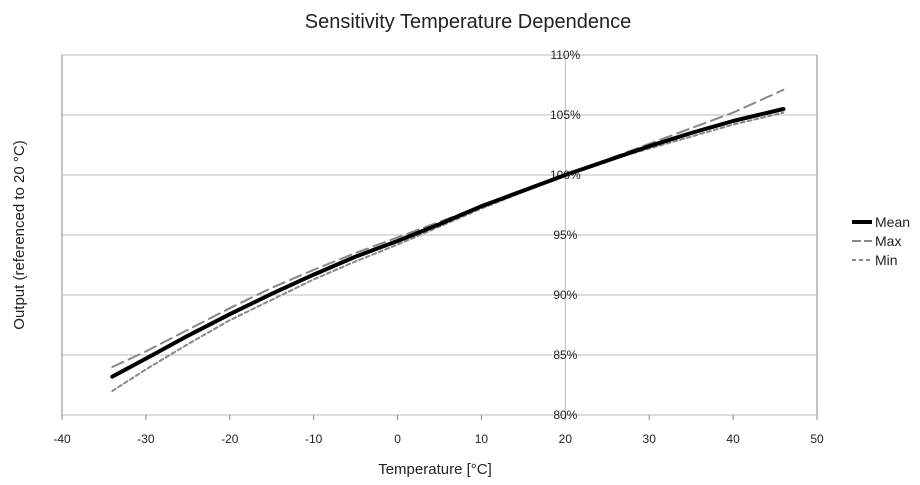 This screenshot has width=920, height=485. What do you see at coordinates (314, 439) in the screenshot?
I see `x-tick-label: -10` at bounding box center [314, 439].